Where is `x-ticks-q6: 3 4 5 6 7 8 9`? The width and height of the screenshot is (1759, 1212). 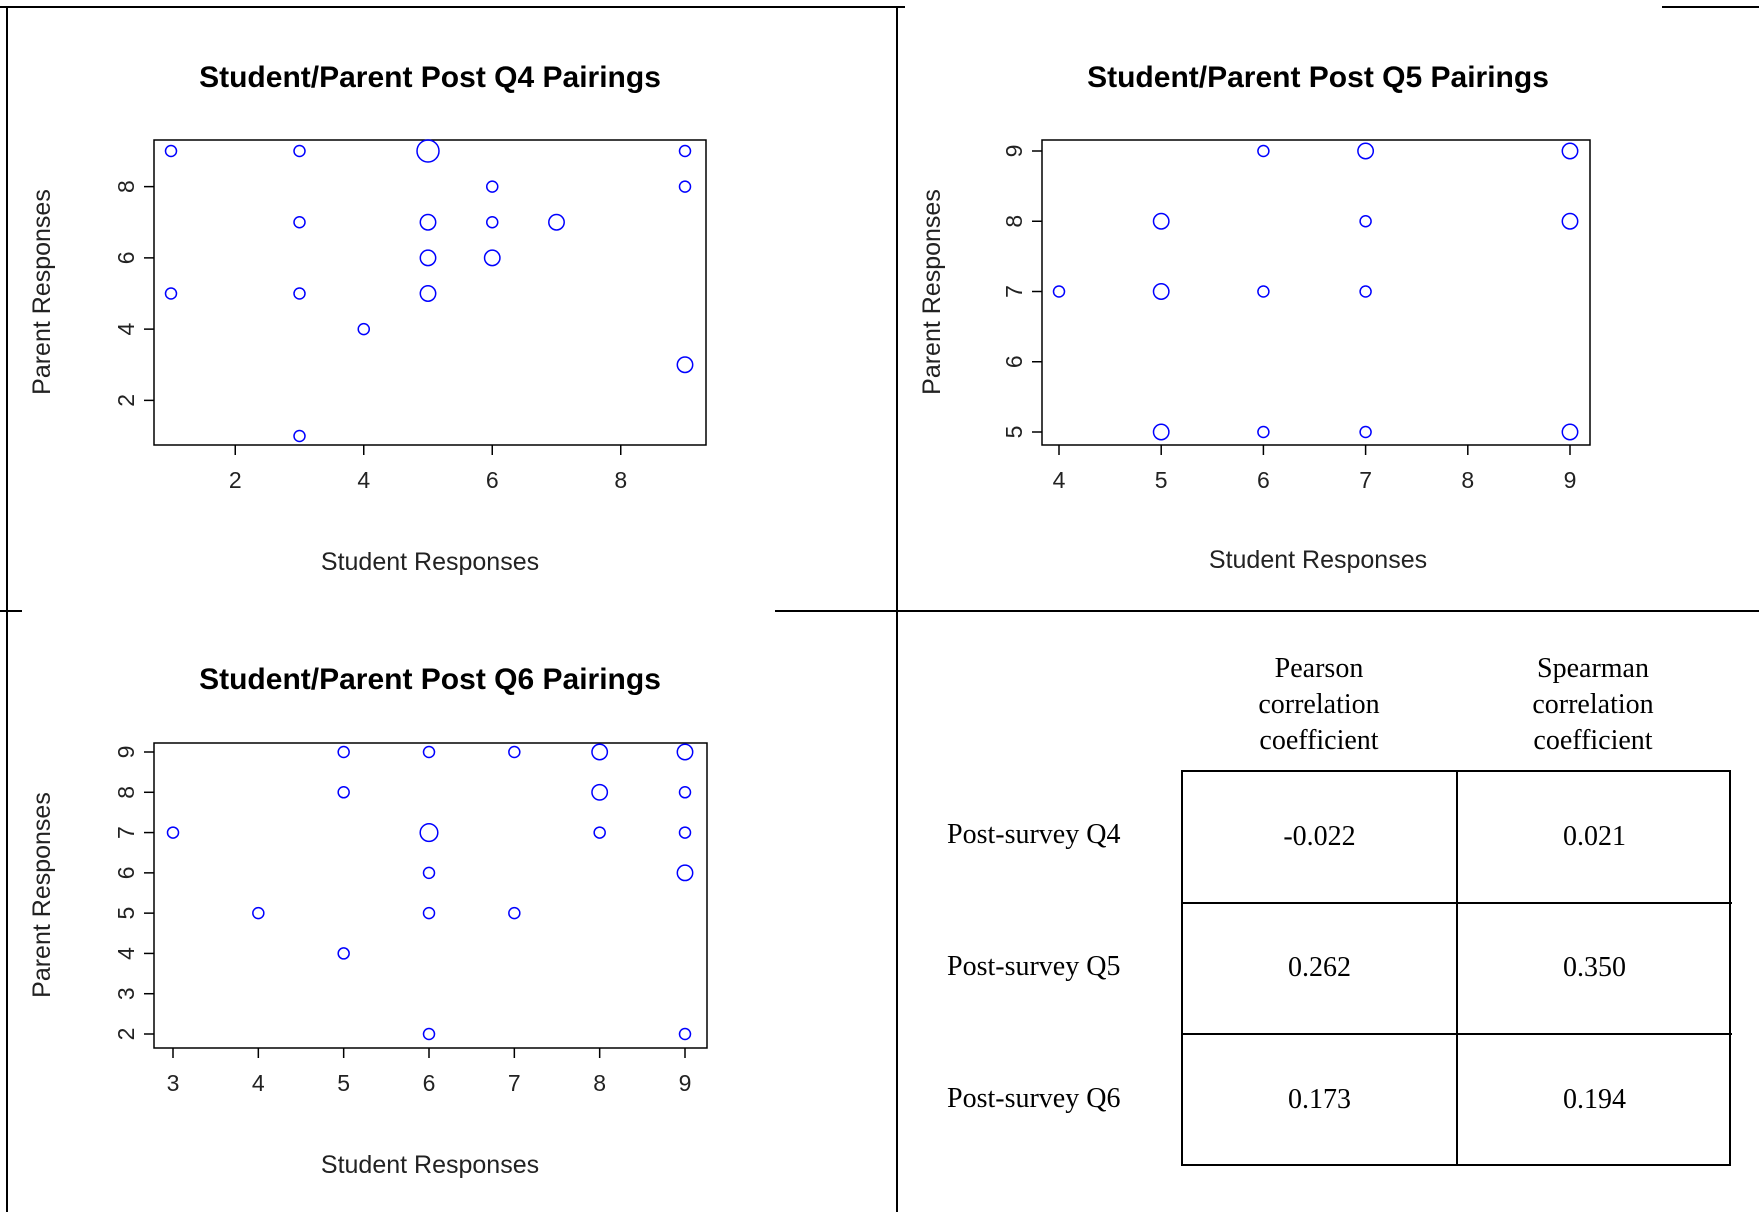
x-ticks-q6: 3 4 5 6 7 8 9 is located at coordinates (429, 1072).